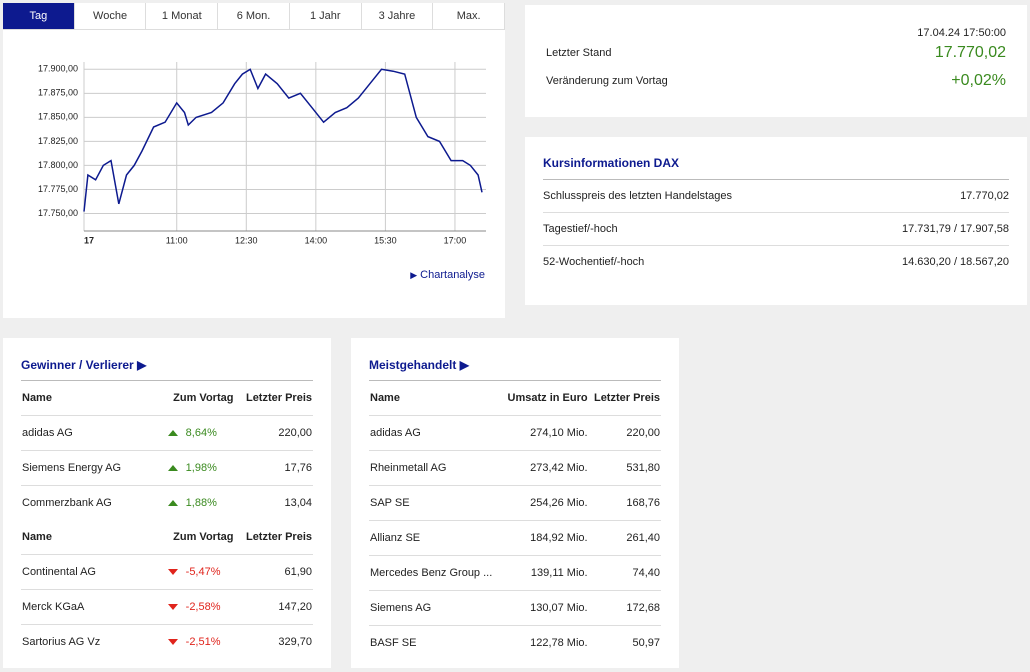 The image size is (1030, 672). I want to click on chart-link: ▶ Chartanalyse, so click(447, 275).